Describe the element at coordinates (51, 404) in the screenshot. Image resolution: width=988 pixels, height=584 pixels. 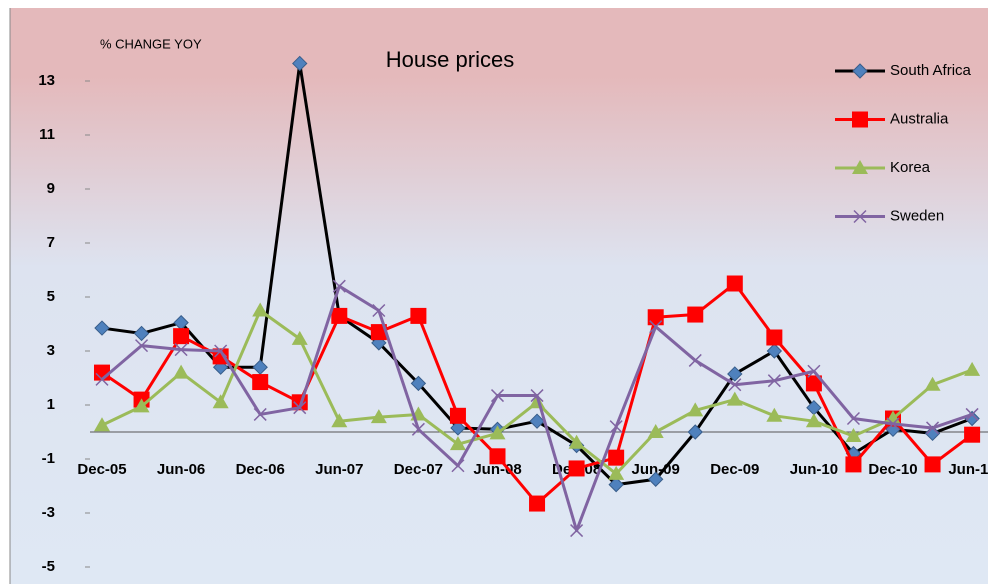
I see `y-tick-label: 1` at that location.